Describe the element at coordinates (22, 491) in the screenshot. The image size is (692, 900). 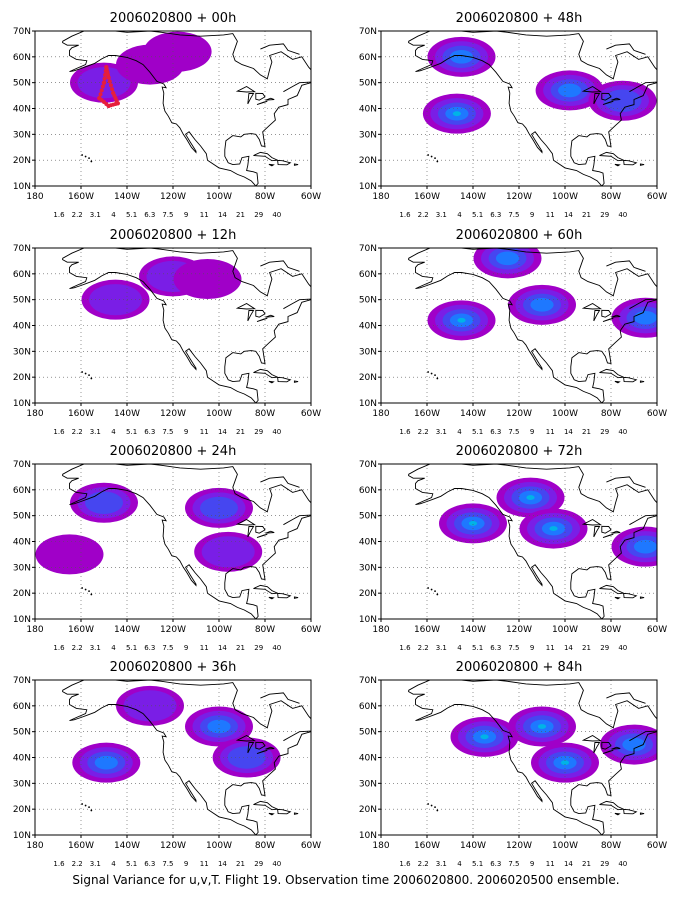
I see `lat-tick-label: 60N` at that location.